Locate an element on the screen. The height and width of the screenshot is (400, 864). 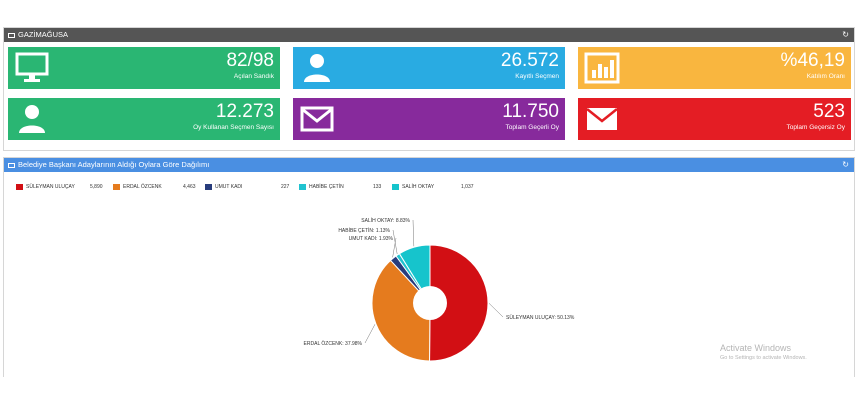
pie-center-hole is located at coordinates (430, 303).